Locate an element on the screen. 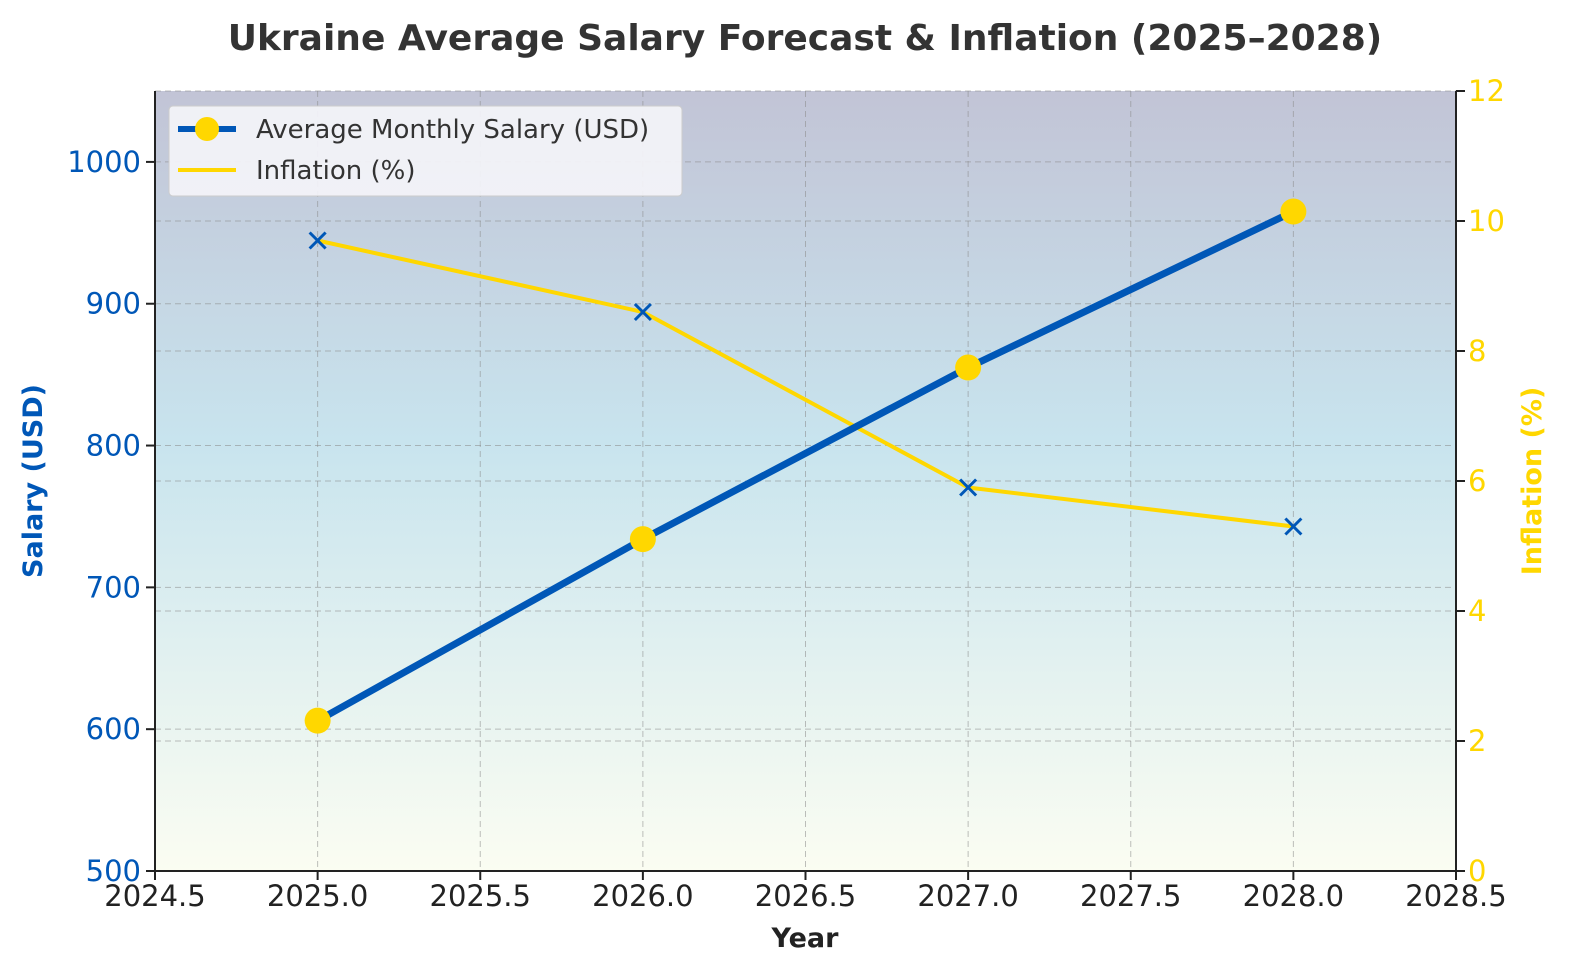 The image size is (1580, 980). data-point-inflation-2025 is located at coordinates (317, 240).